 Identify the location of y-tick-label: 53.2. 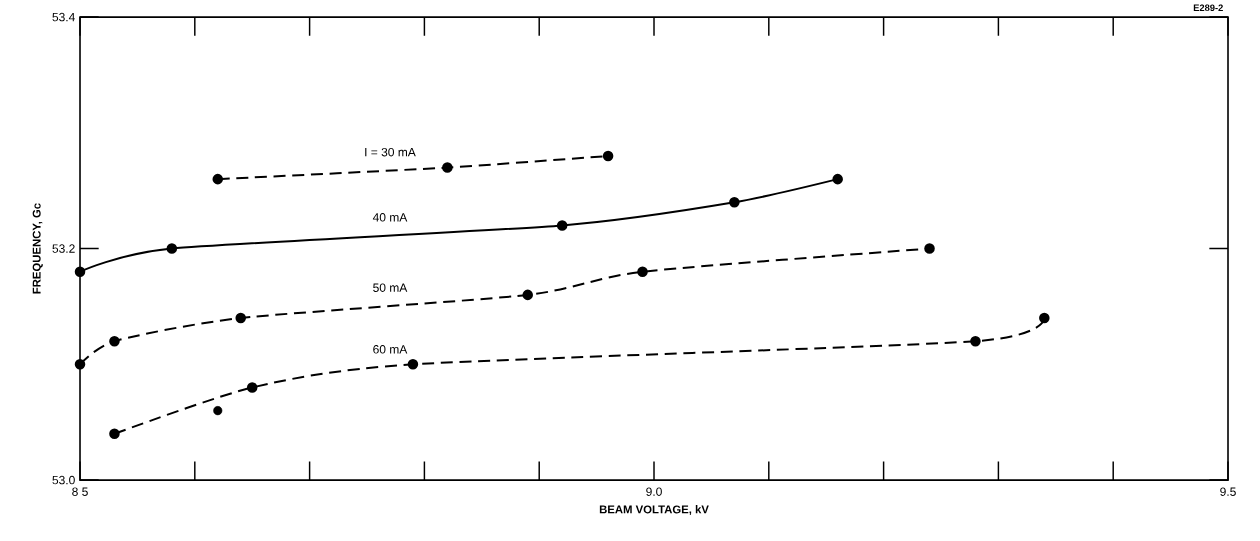
(63, 248).